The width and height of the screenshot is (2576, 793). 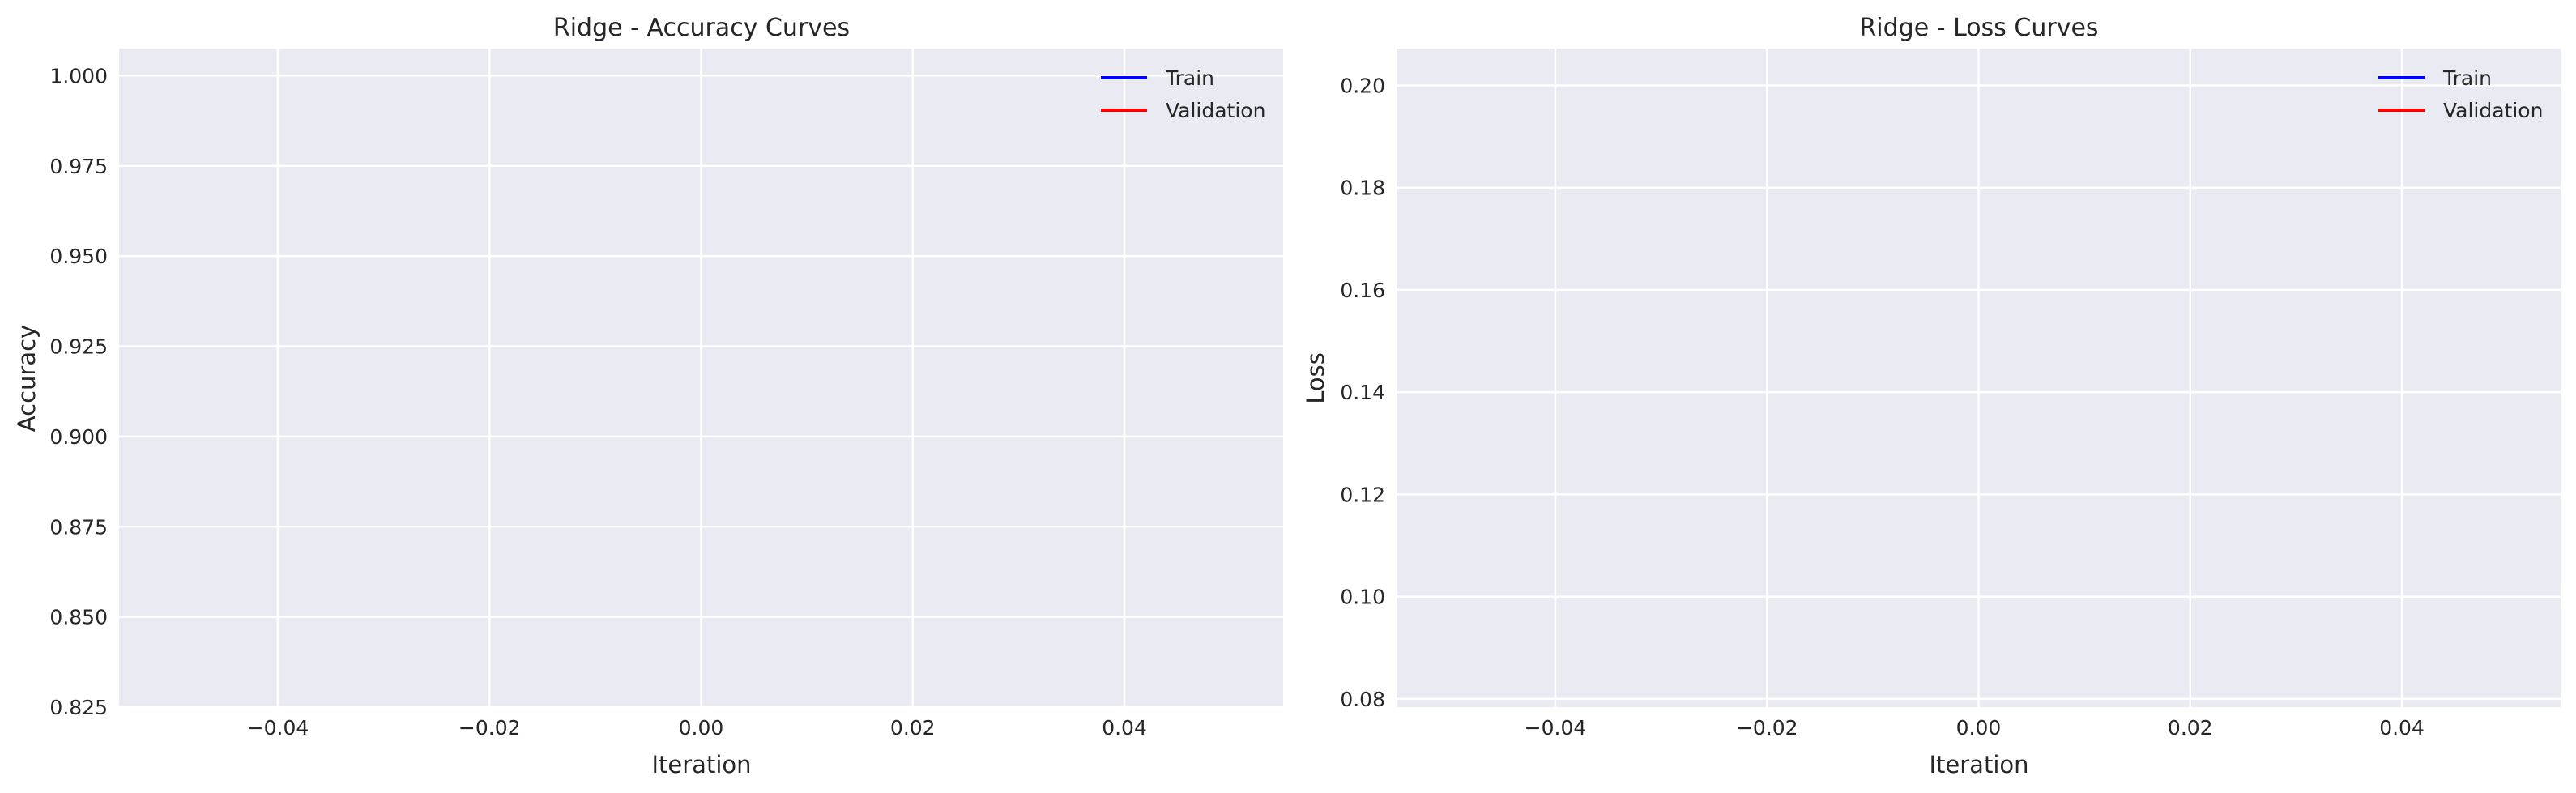 I want to click on y-tick-label: 0.08, so click(x=1363, y=699).